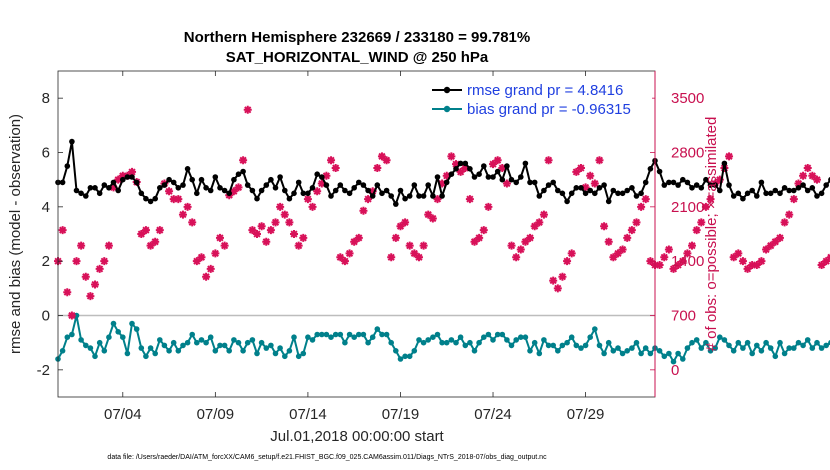  I want to click on x-tick-label: 07/04, so click(123, 414).